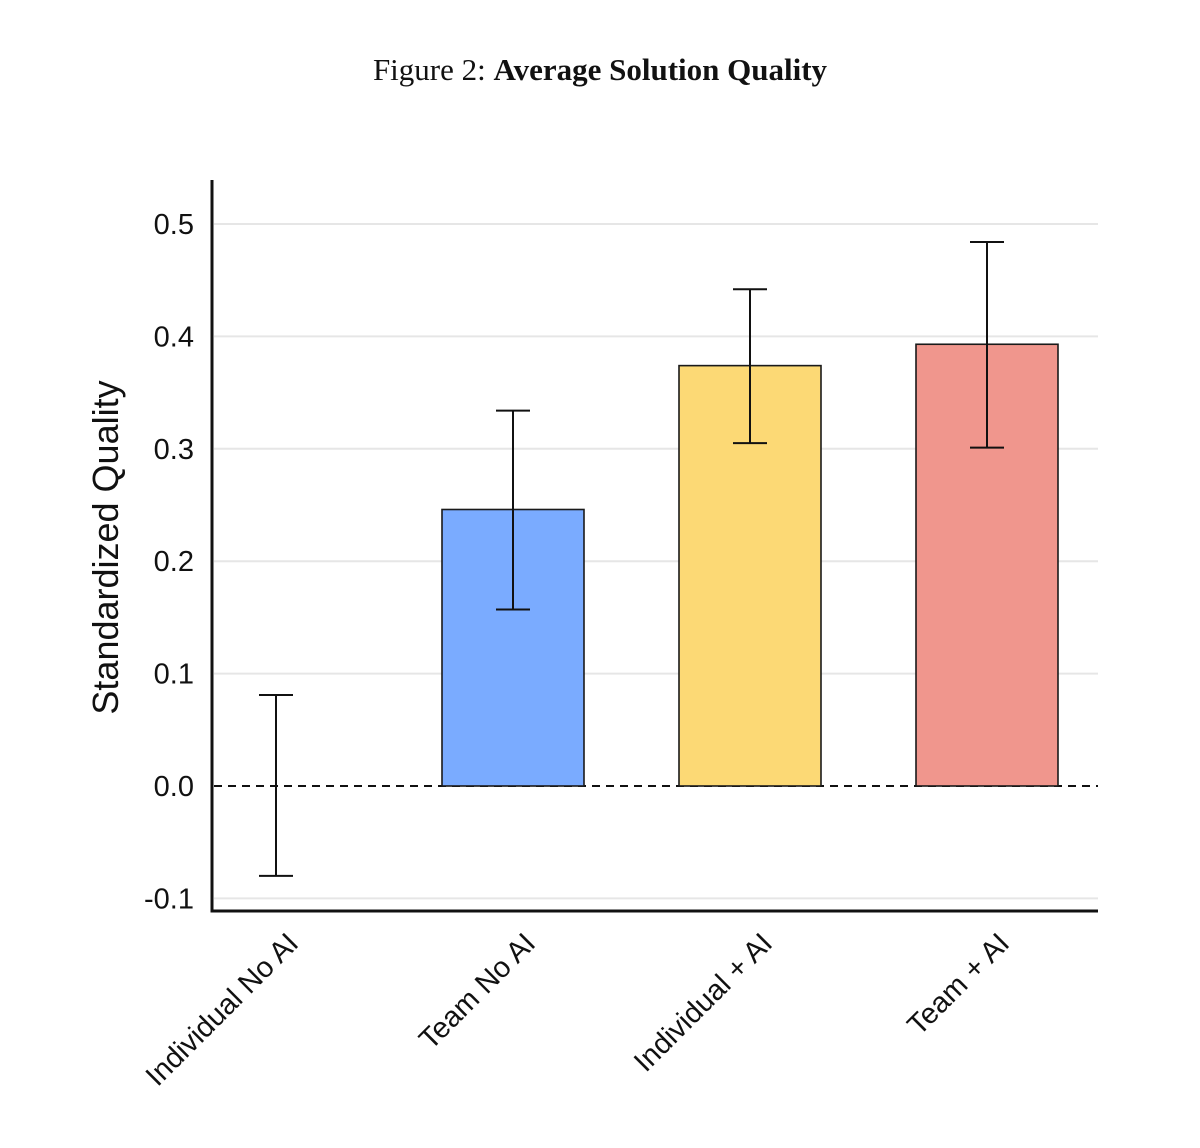 This screenshot has height=1148, width=1200. Describe the element at coordinates (174, 675) in the screenshot. I see `y-tick-label: 0.1` at that location.